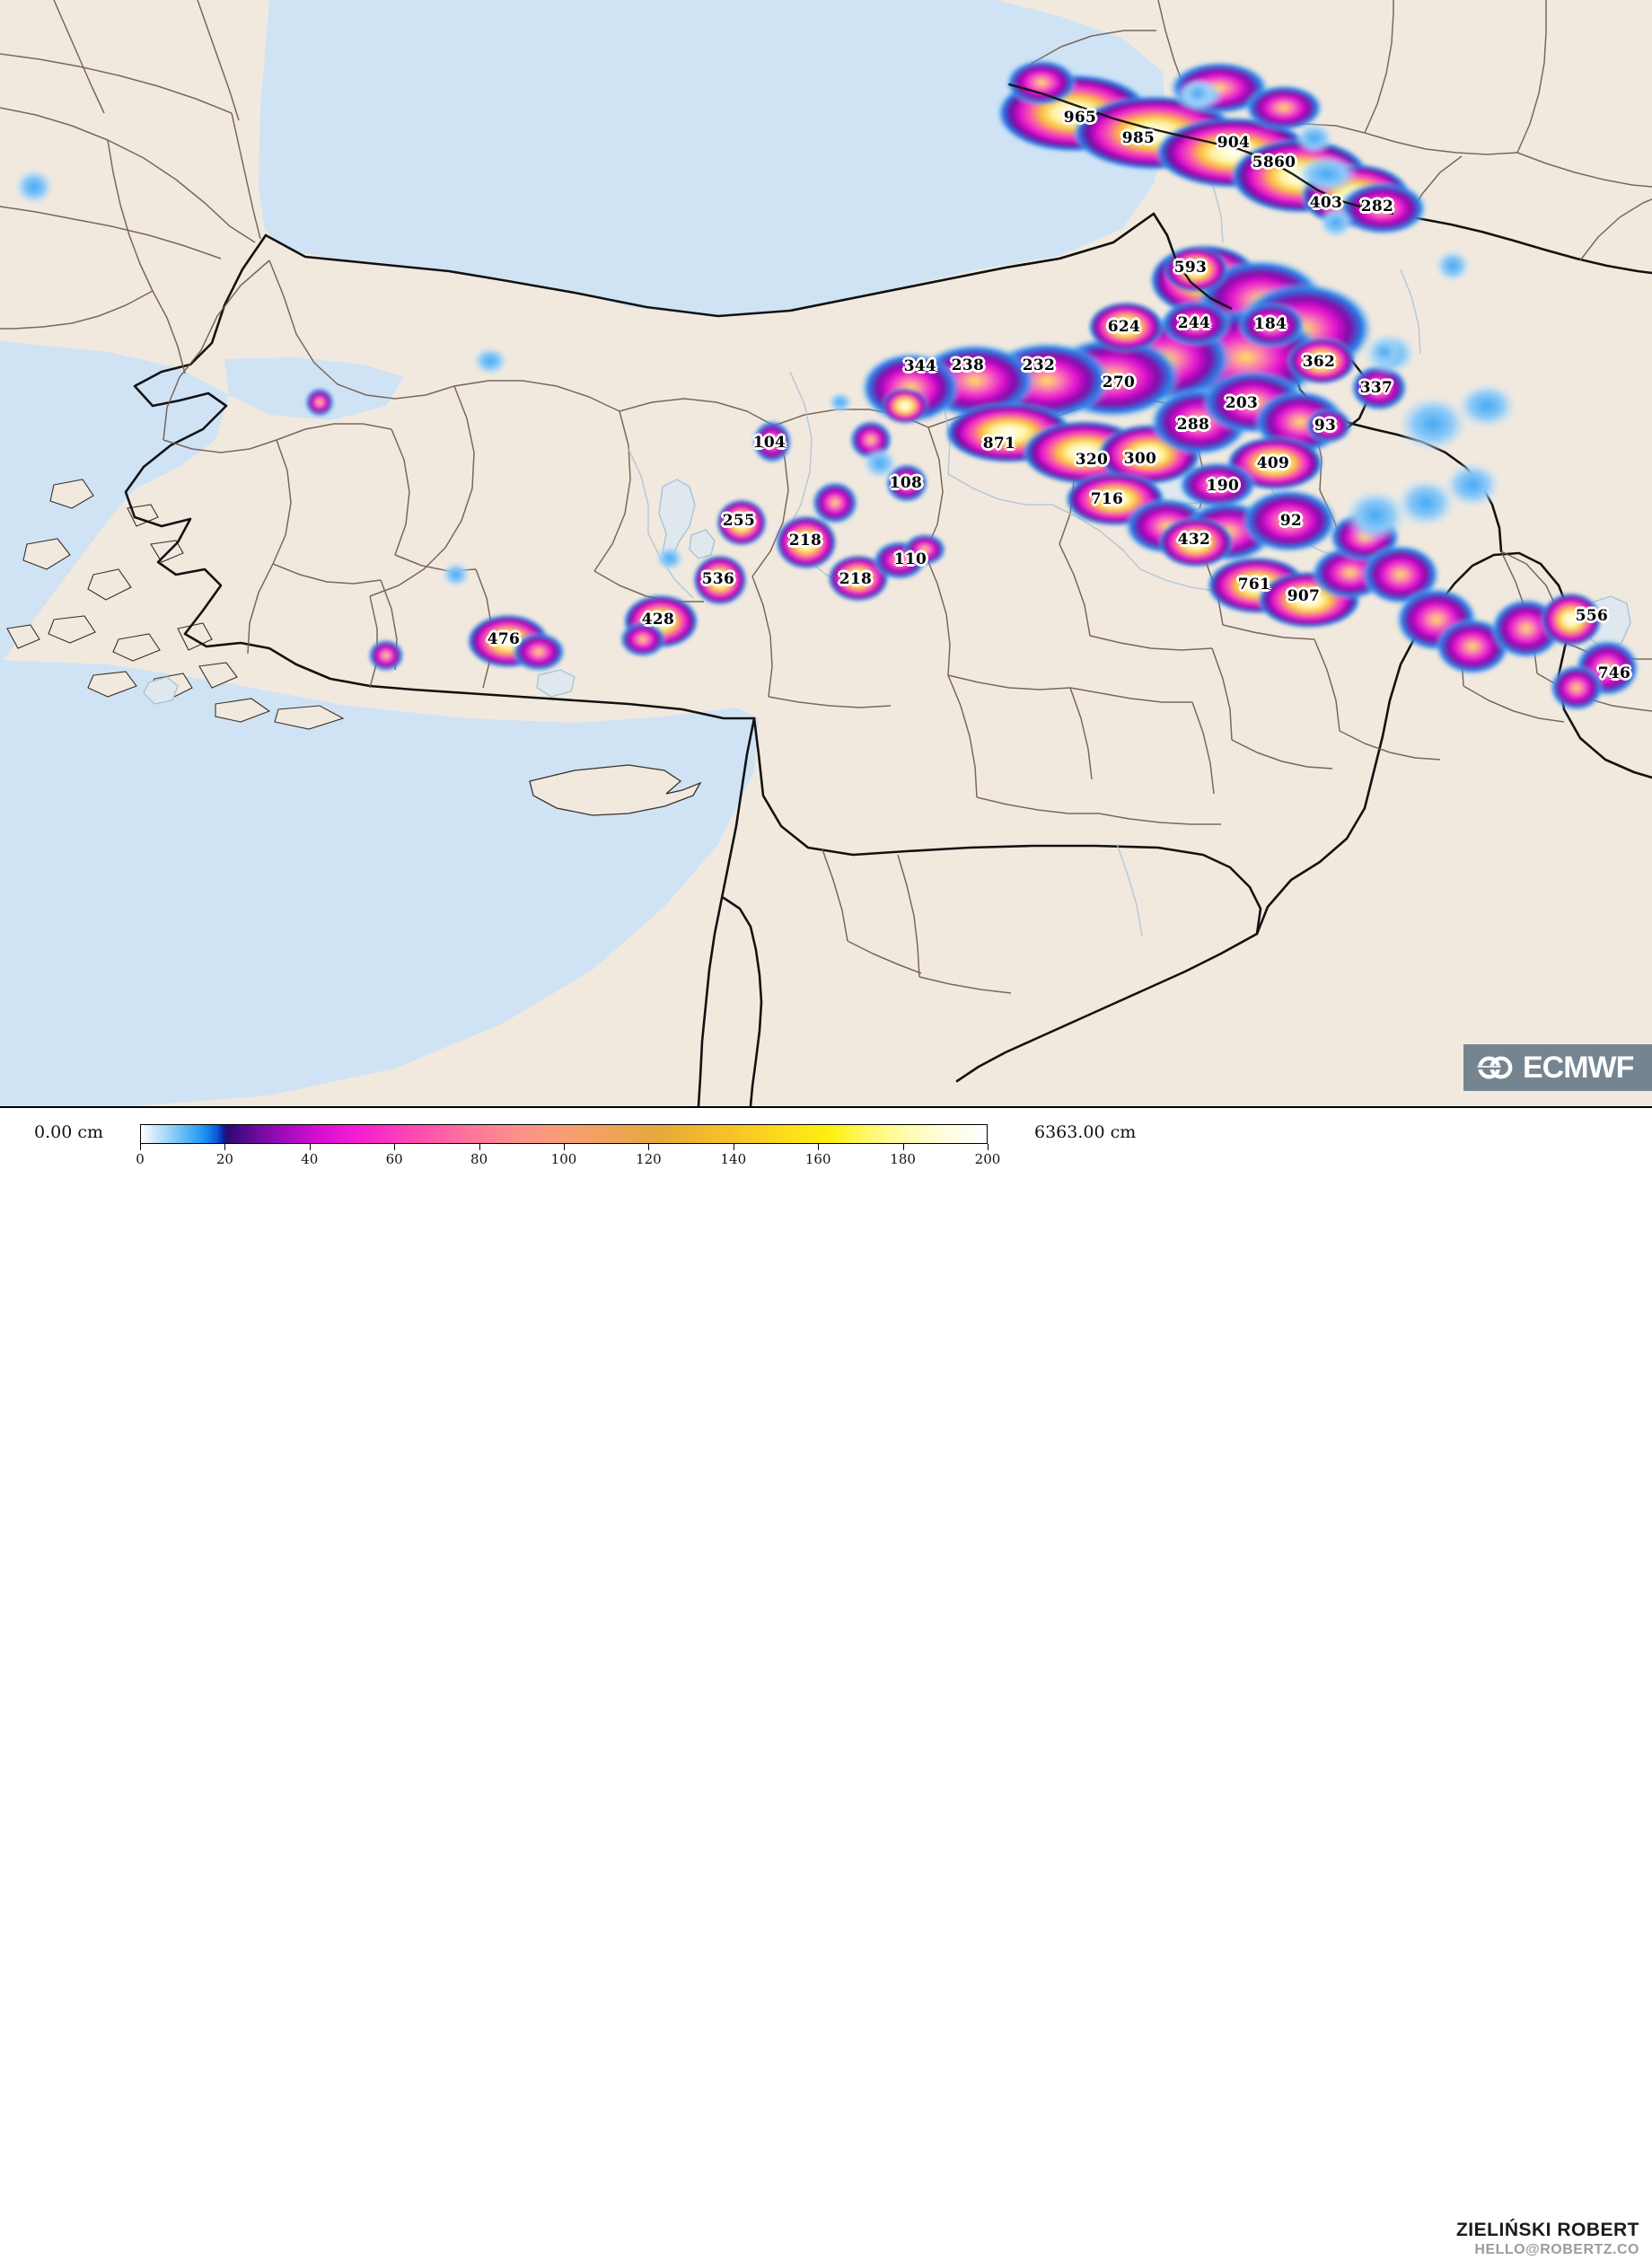  Describe the element at coordinates (658, 620) in the screenshot. I see `snow-value-label: 428` at that location.